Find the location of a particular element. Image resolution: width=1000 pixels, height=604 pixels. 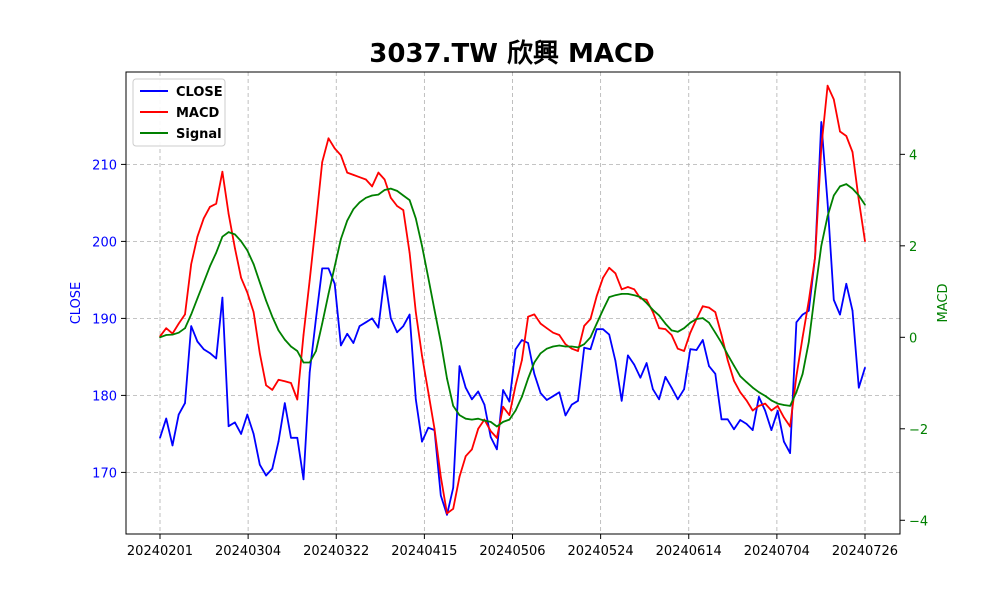

right-tick-label: 2 is located at coordinates (913, 247).